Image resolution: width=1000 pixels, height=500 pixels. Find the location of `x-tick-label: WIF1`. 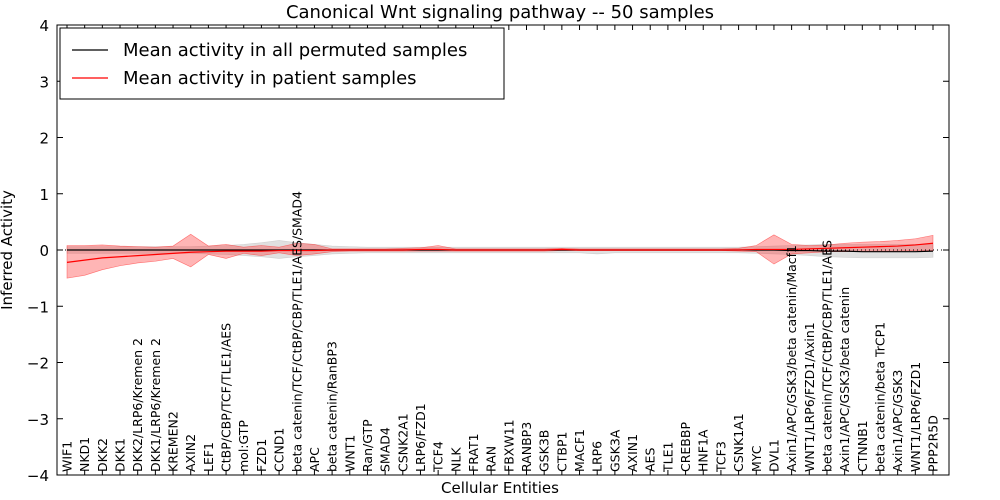

x-tick-label: WIF1 is located at coordinates (67, 456).